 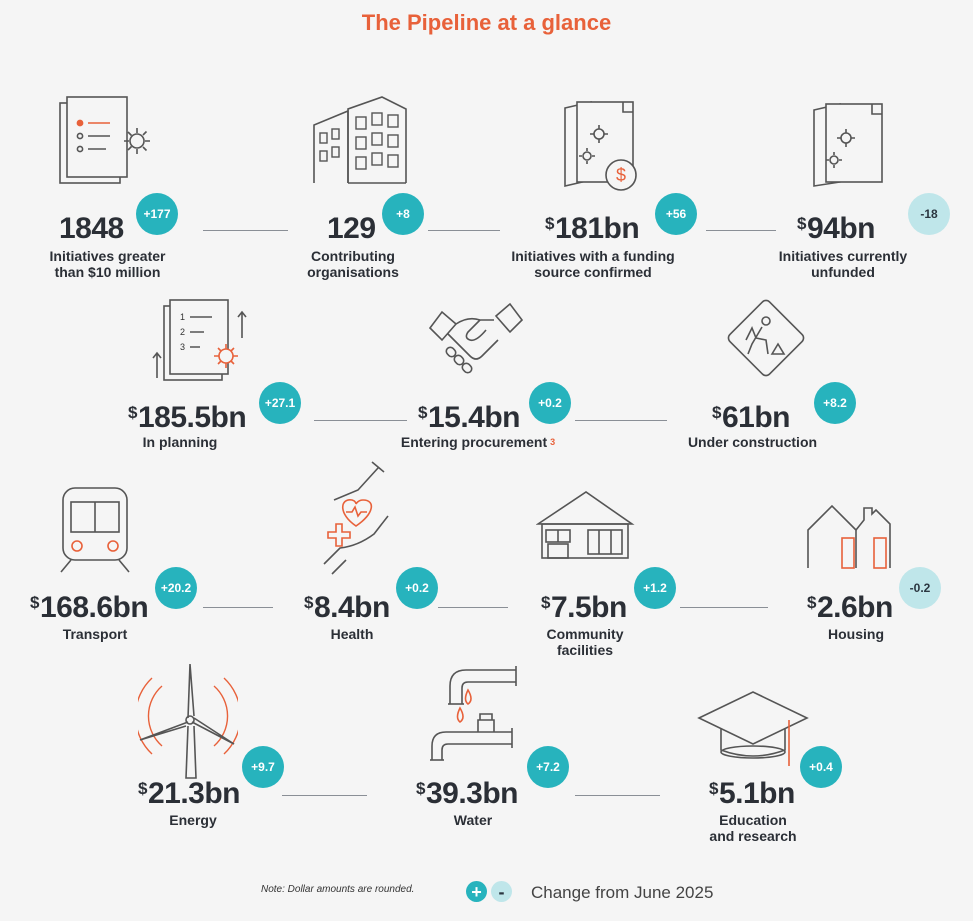 What do you see at coordinates (766, 338) in the screenshot?
I see `construction-sign-icon` at bounding box center [766, 338].